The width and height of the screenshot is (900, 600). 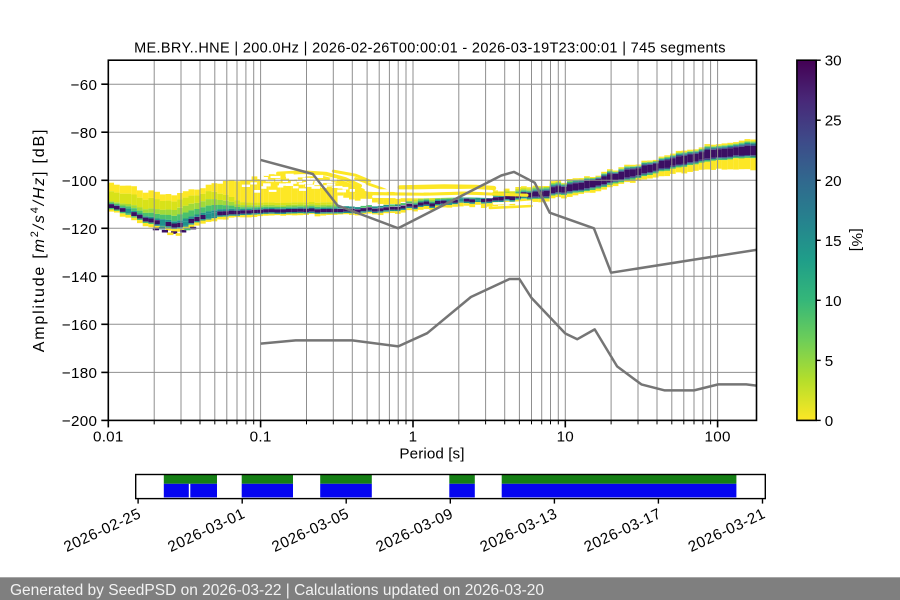 I want to click on svg-text: −140, so click(x=79, y=277).